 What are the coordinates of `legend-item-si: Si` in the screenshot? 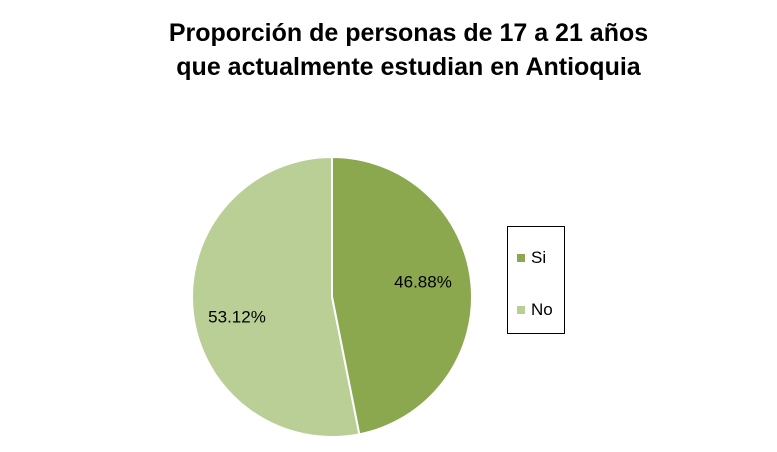 It's located at (531, 258).